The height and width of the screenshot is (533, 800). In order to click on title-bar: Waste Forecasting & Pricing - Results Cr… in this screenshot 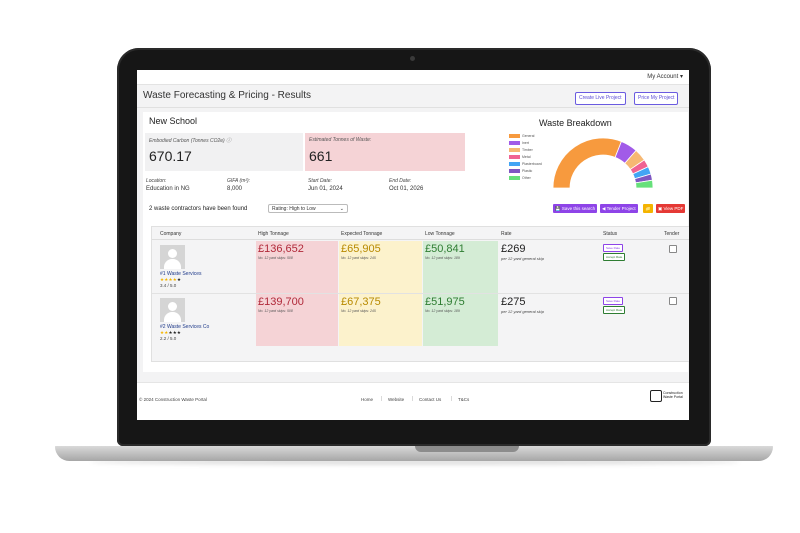, I will do `click(413, 96)`.